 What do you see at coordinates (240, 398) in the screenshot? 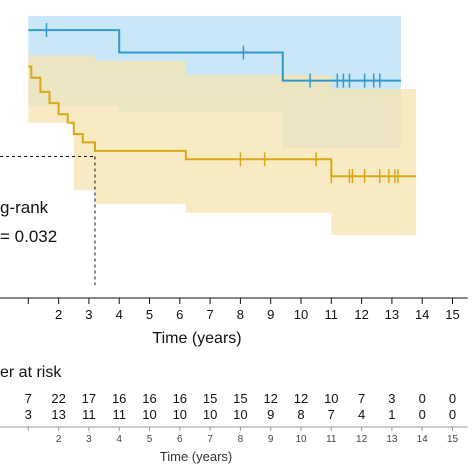
I see `risk-value-row1-t8: 15` at bounding box center [240, 398].